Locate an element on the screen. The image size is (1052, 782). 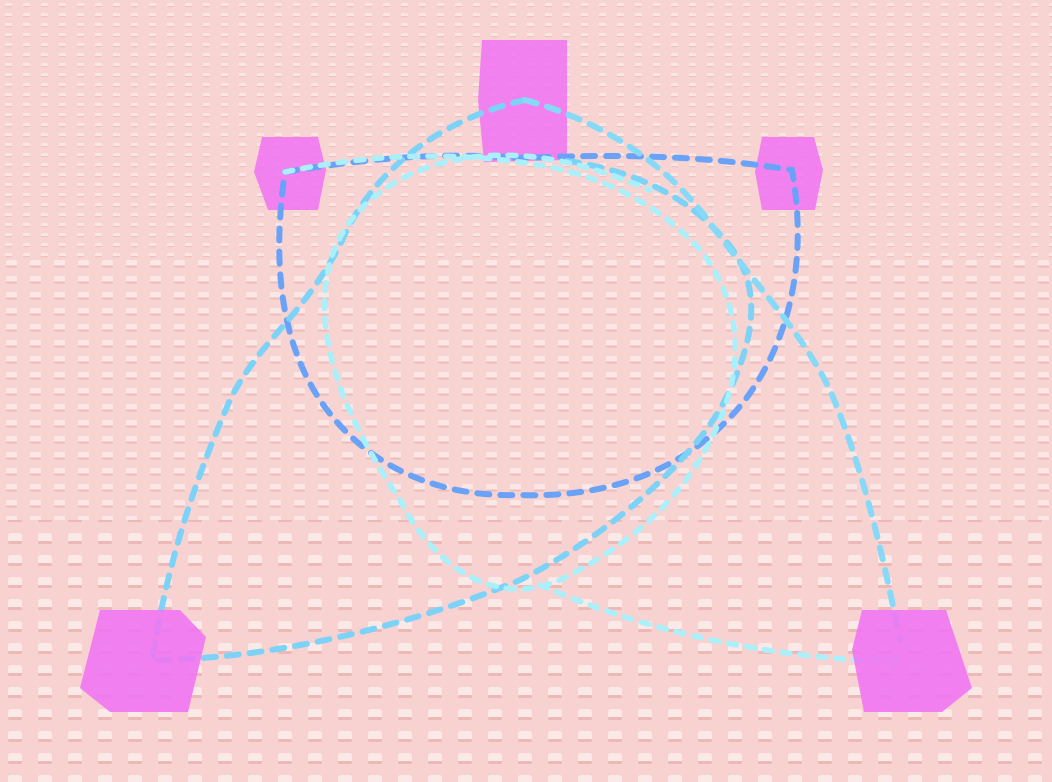
upper-right-part is located at coordinates (789, 173).